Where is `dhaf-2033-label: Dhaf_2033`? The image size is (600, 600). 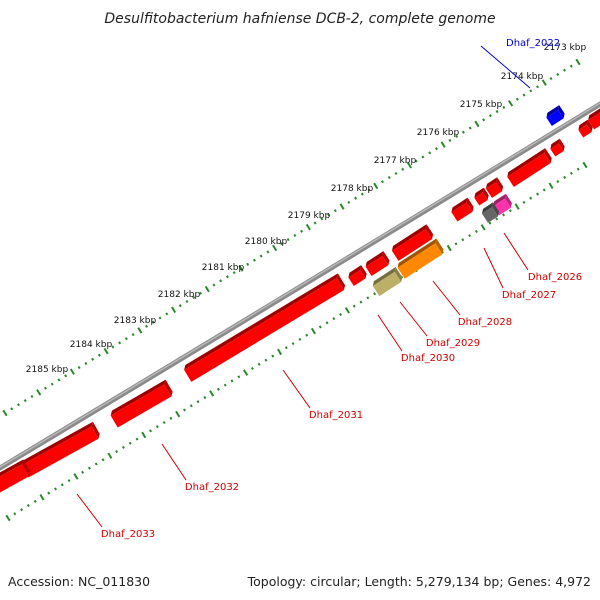
dhaf-2033-label: Dhaf_2033 is located at coordinates (128, 534).